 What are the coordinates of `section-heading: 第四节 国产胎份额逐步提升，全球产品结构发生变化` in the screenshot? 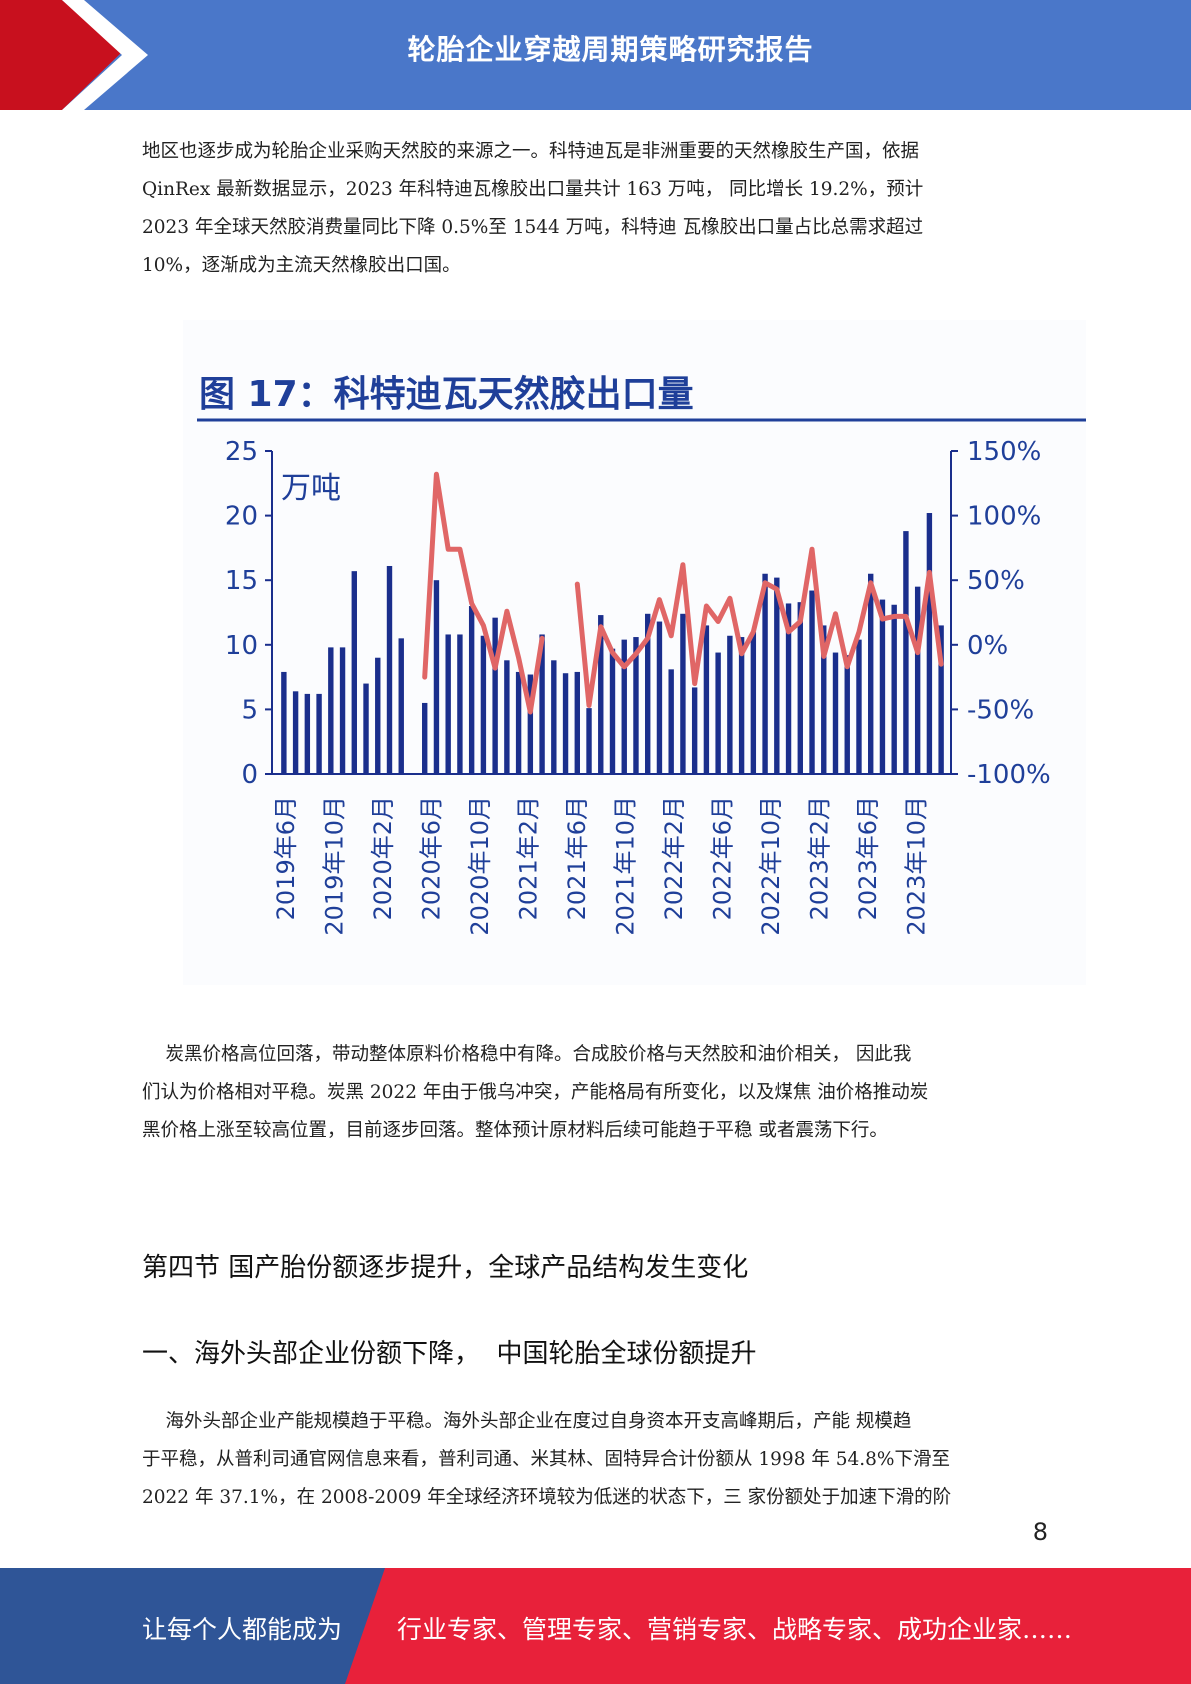 It's located at (445, 1268).